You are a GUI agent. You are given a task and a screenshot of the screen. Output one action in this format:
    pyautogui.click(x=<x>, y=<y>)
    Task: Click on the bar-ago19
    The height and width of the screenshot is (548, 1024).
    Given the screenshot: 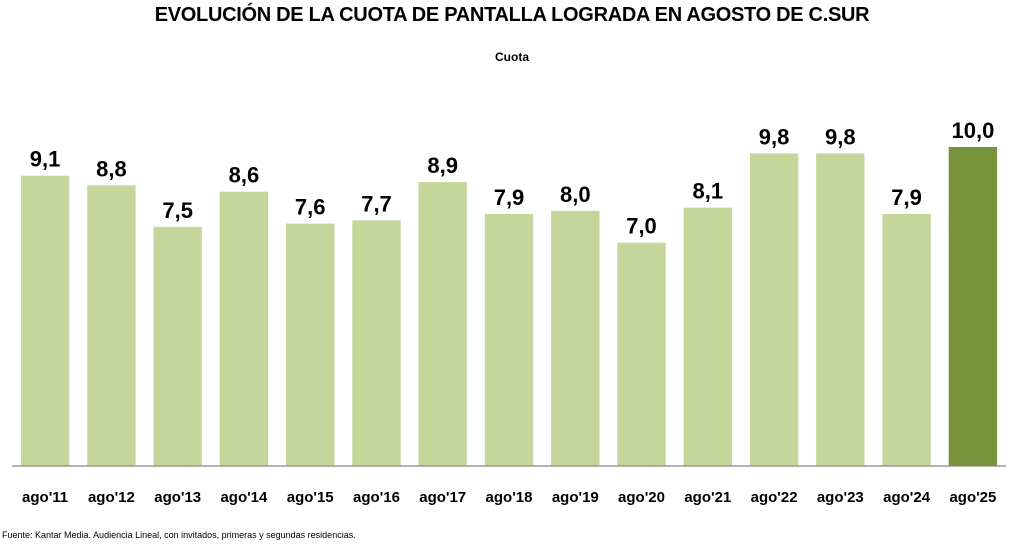 What is the action you would take?
    pyautogui.click(x=575, y=338)
    